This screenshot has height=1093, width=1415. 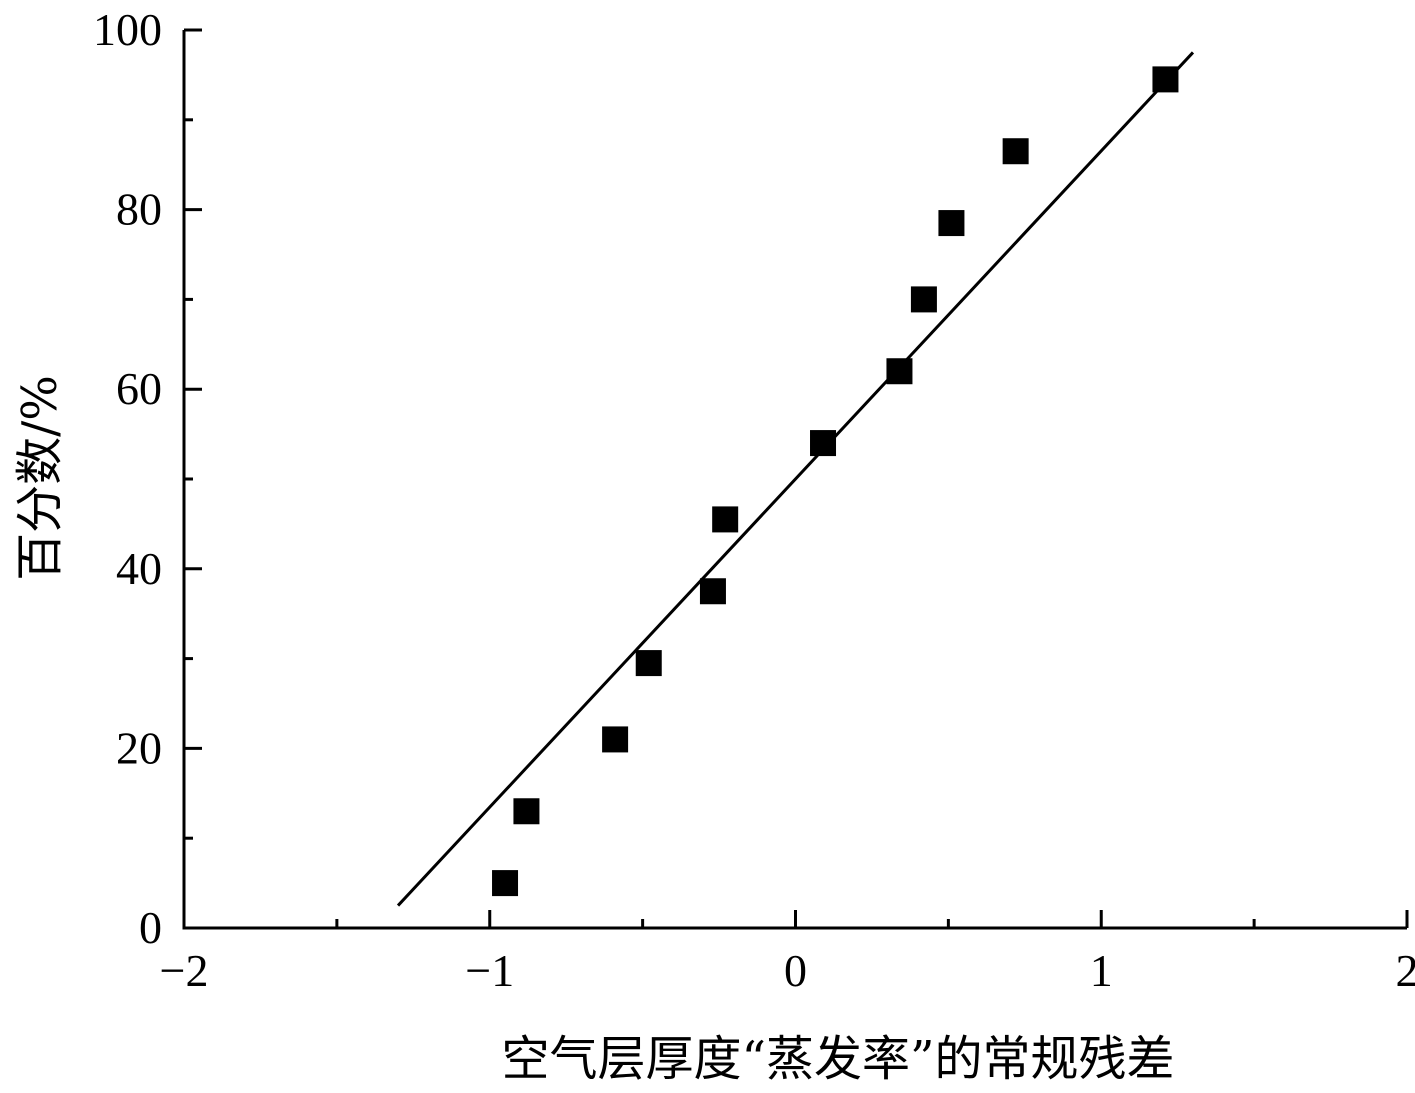 What do you see at coordinates (489, 970) in the screenshot?
I see `x-tick-label: −1` at bounding box center [489, 970].